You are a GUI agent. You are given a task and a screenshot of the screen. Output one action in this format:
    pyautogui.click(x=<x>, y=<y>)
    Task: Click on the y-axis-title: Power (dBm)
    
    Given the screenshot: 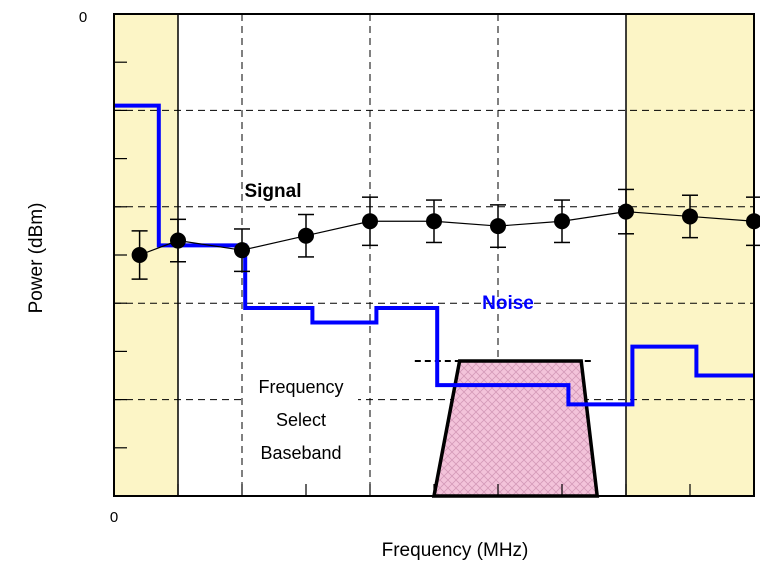 What is the action you would take?
    pyautogui.click(x=36, y=258)
    